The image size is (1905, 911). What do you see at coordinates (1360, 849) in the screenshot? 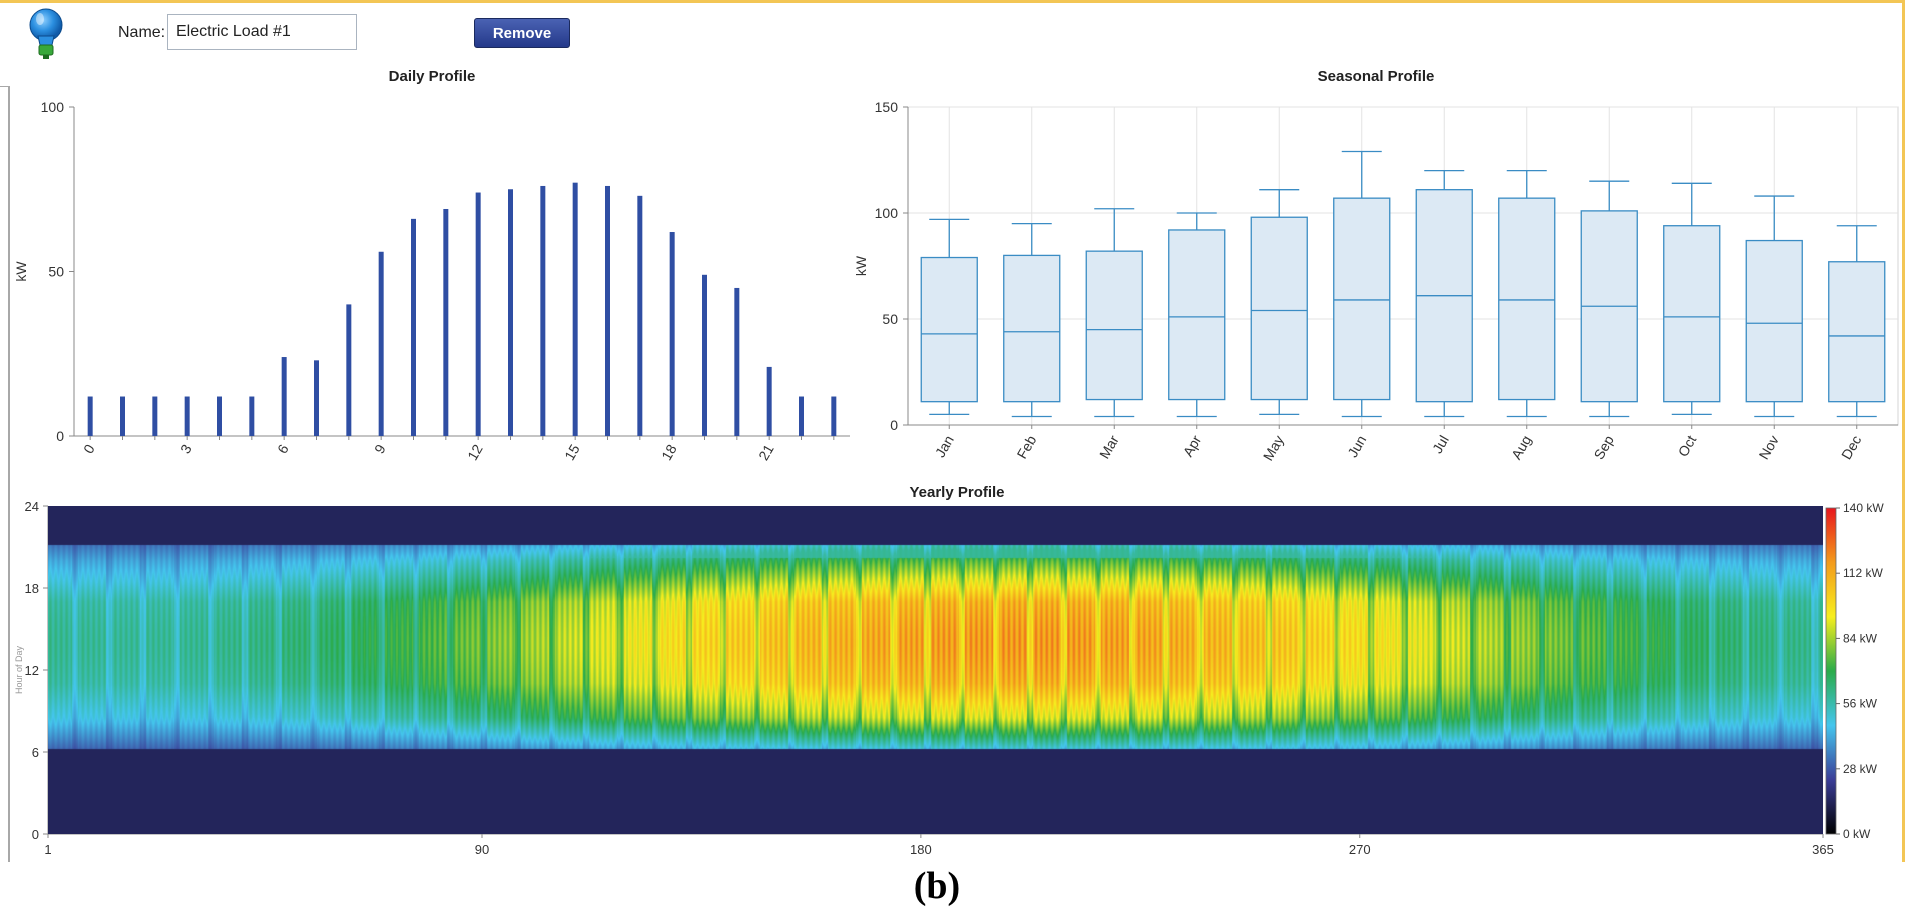
I see `yearly-x-tick-label: 270` at bounding box center [1360, 849].